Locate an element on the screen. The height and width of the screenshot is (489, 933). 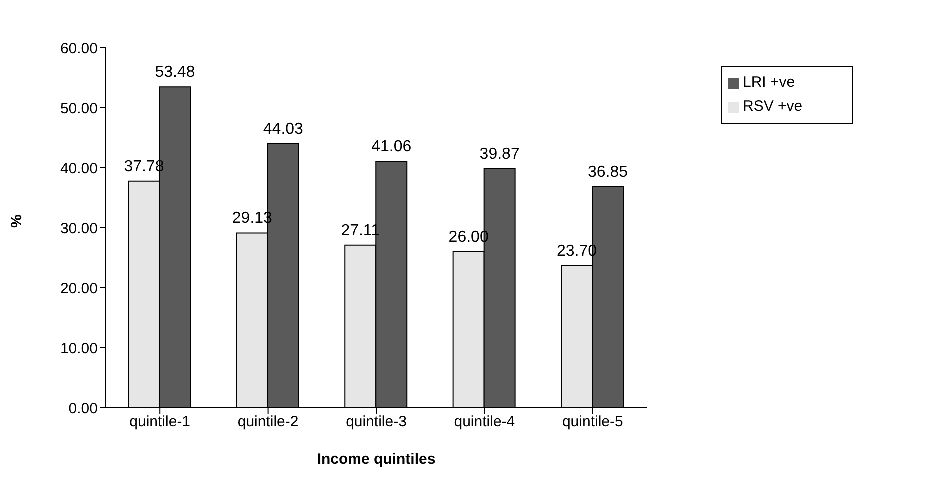
x-tick-label: quintile-1 is located at coordinates (160, 422).